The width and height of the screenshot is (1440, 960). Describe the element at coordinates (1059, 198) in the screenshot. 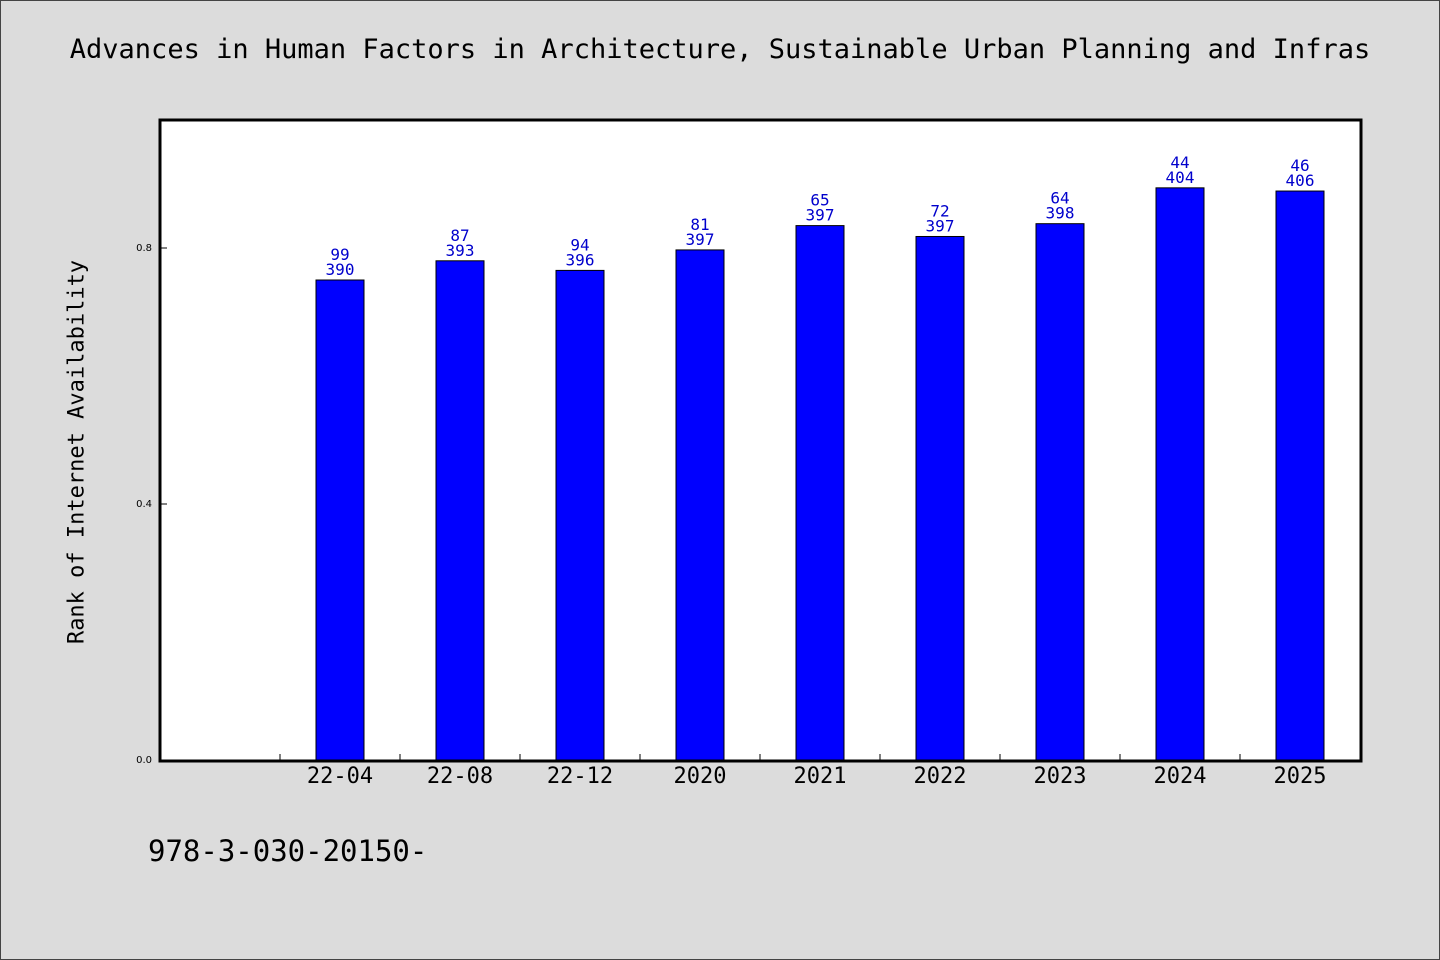

I see `bar-label-top: 64` at that location.